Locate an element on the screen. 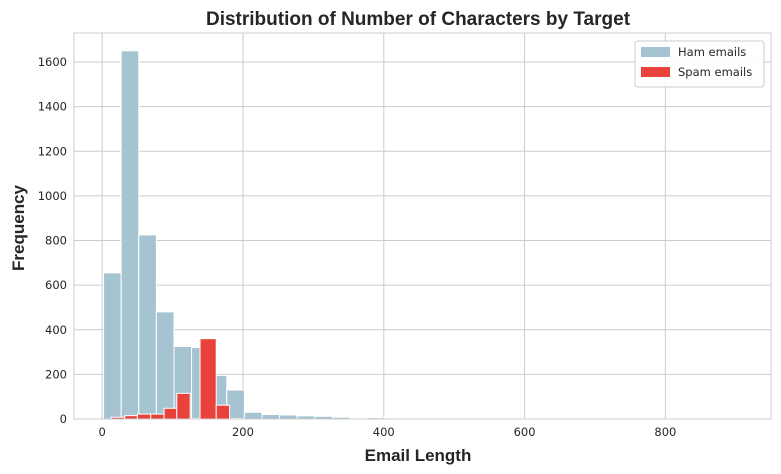  y-tick-label: 1400 is located at coordinates (52, 107).